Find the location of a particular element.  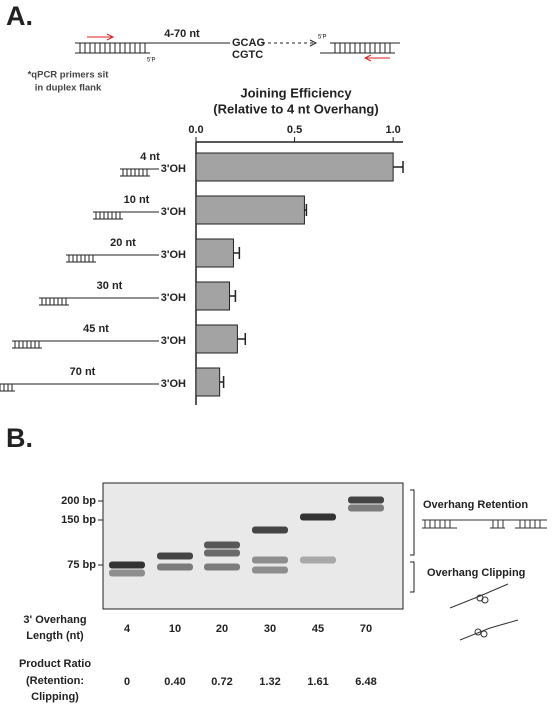

panel-label: B. is located at coordinates (19, 438).